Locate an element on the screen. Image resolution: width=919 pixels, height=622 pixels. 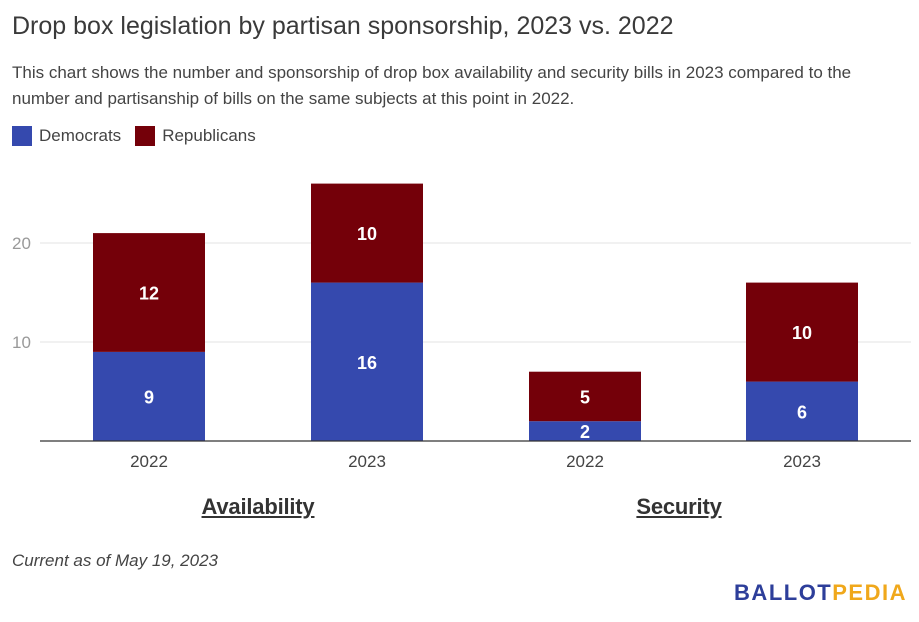
y-tick-label-10: 10 is located at coordinates (21, 342).